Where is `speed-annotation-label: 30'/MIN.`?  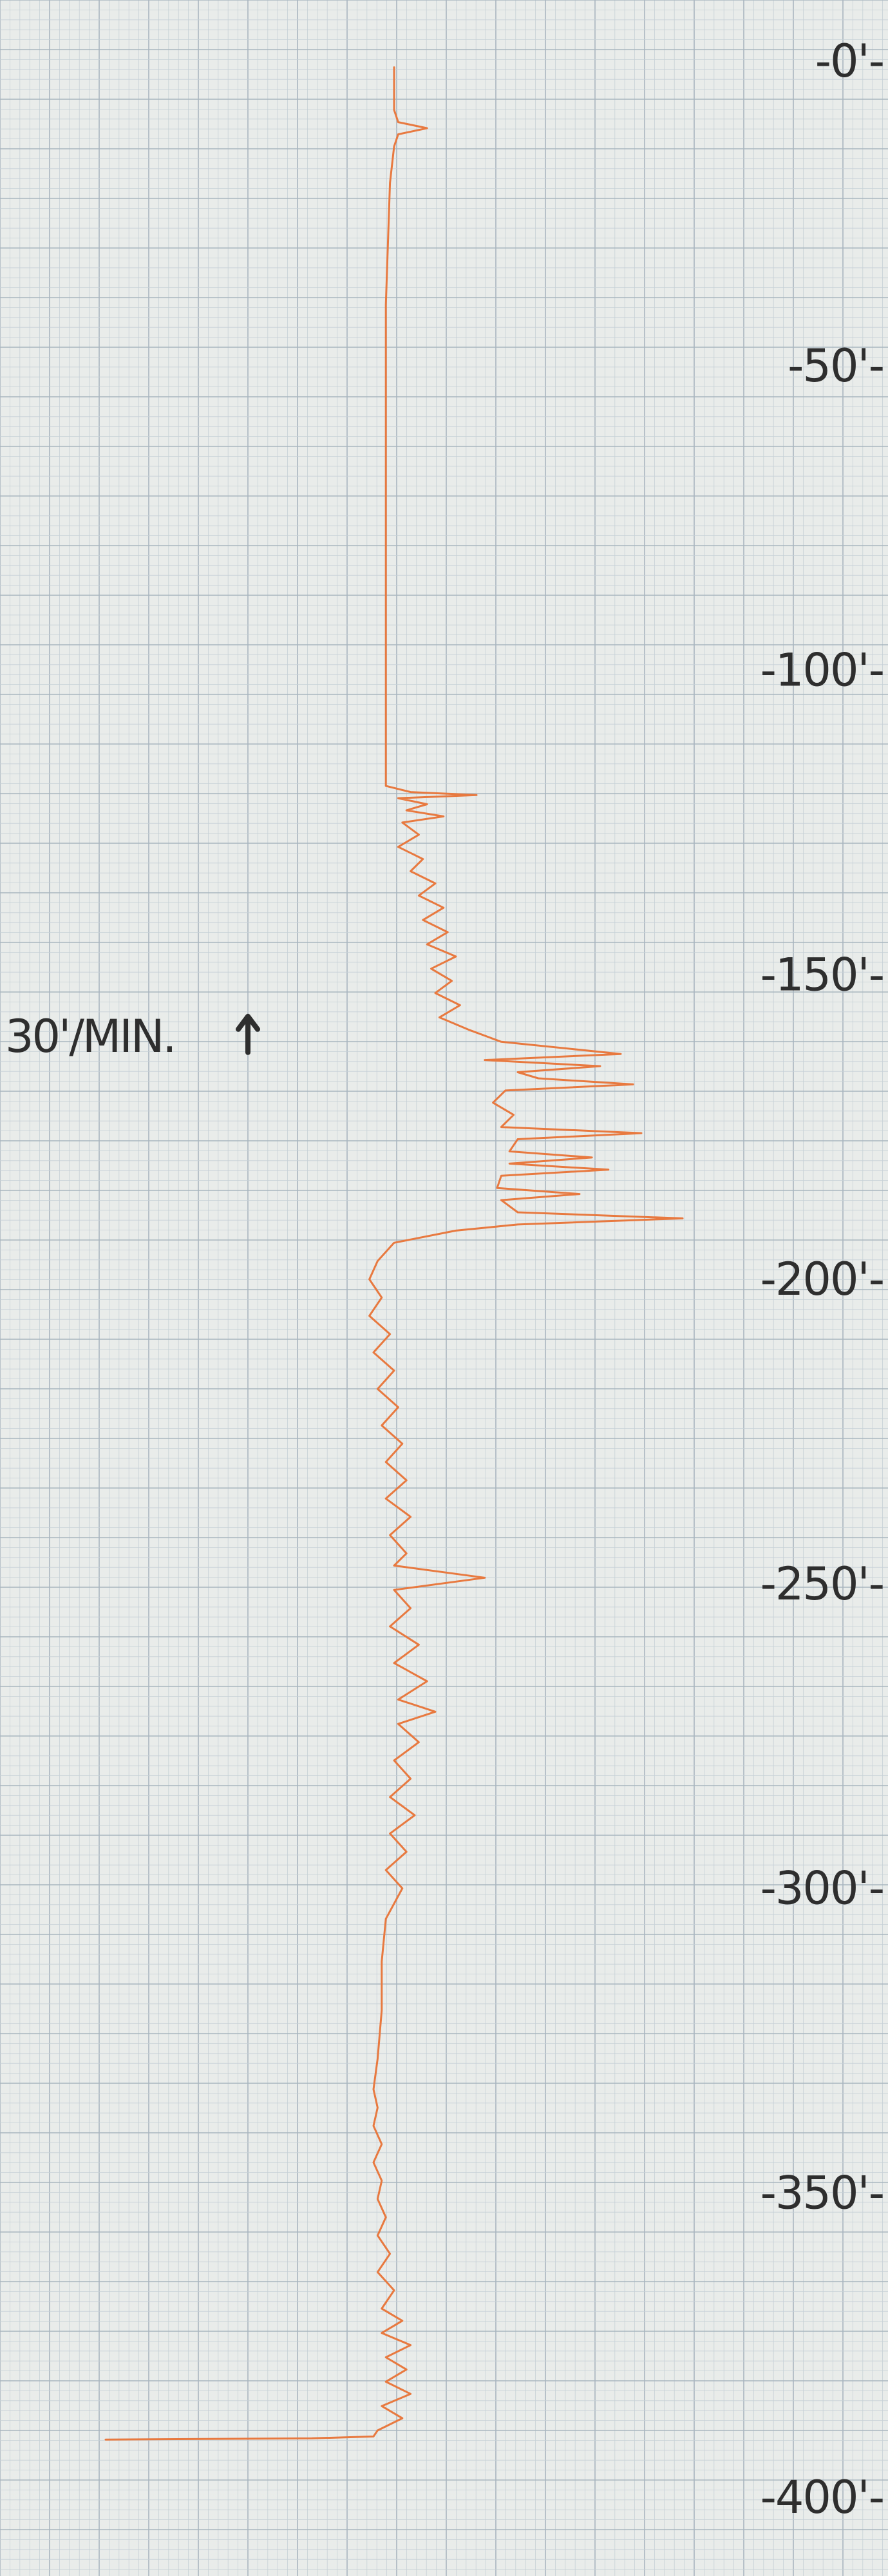
speed-annotation-label: 30'/MIN. is located at coordinates (90, 1036).